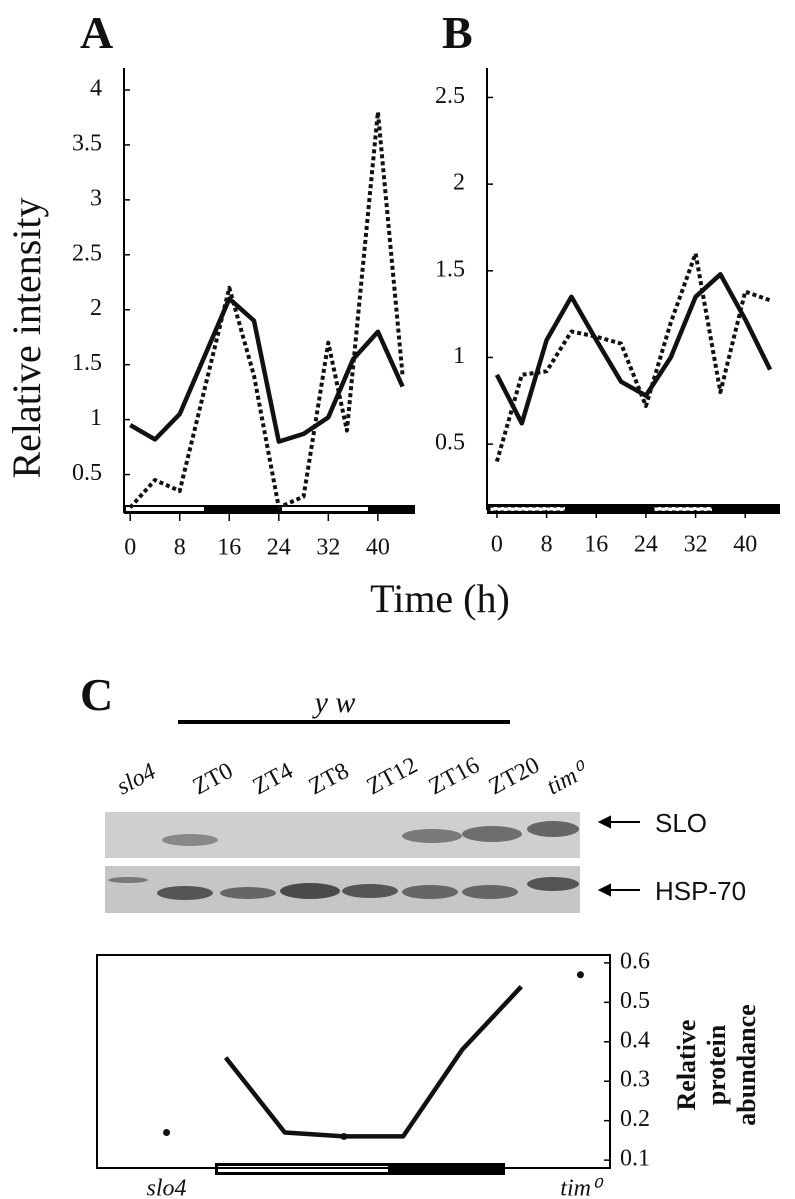  I want to click on panel-label: C, so click(96, 694).